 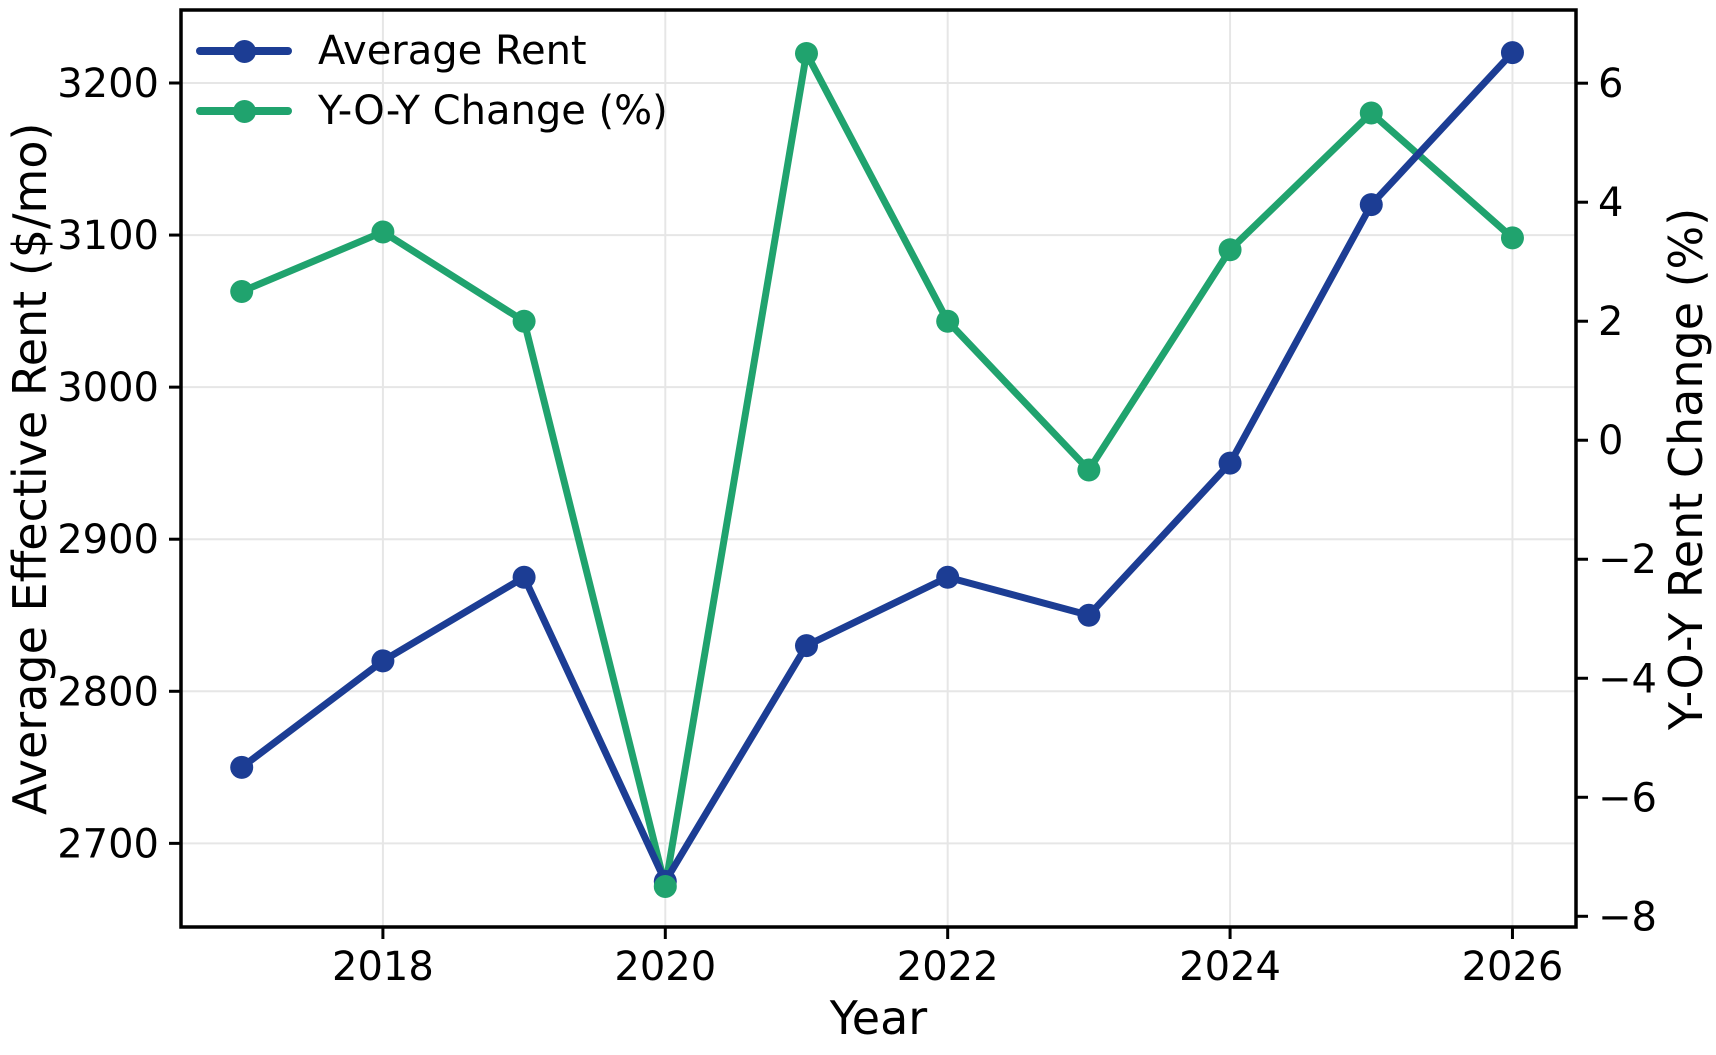 What do you see at coordinates (383, 967) in the screenshot?
I see `x-tick-label: 2018` at bounding box center [383, 967].